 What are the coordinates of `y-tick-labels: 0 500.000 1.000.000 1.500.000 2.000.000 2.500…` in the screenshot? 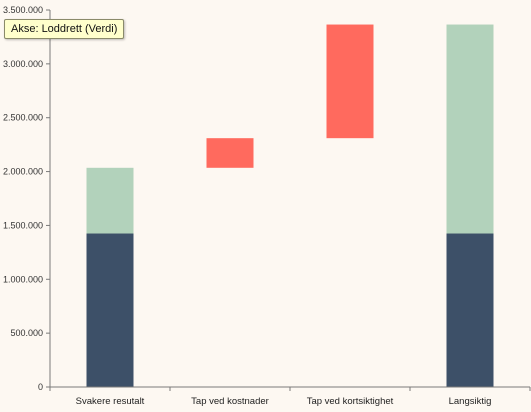 It's located at (23, 198).